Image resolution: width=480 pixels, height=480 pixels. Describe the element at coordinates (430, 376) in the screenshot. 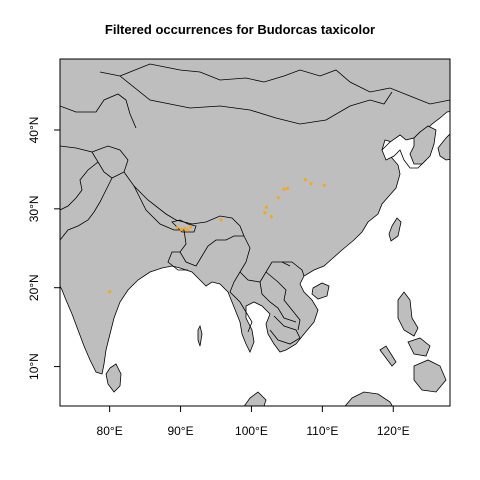

I see `land-mindanao` at that location.